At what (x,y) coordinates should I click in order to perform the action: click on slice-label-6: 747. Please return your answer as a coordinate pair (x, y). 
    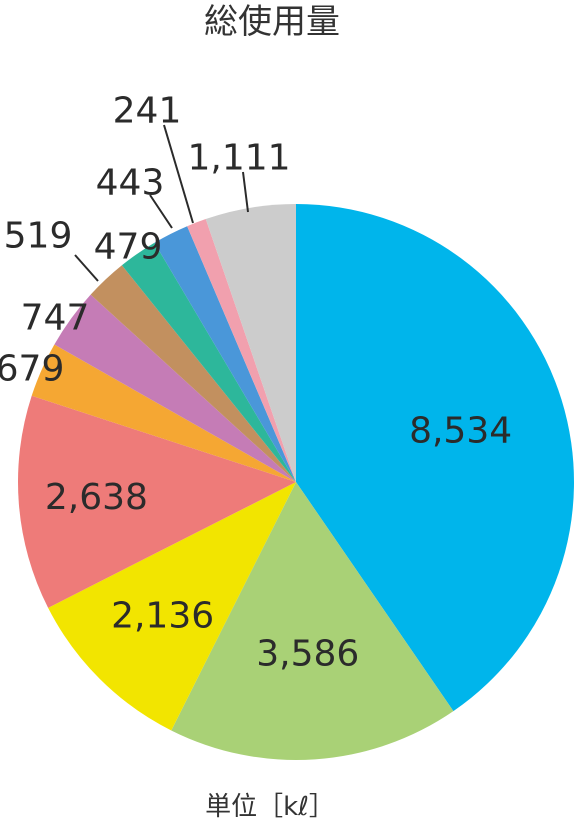
    Looking at the image, I should click on (55, 318).